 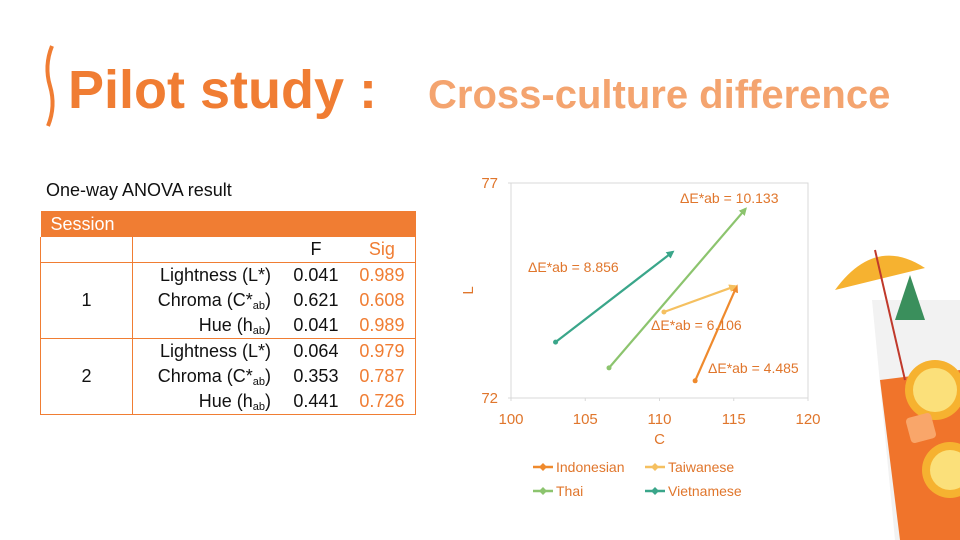 What do you see at coordinates (50, 86) in the screenshot?
I see `bracket` at bounding box center [50, 86].